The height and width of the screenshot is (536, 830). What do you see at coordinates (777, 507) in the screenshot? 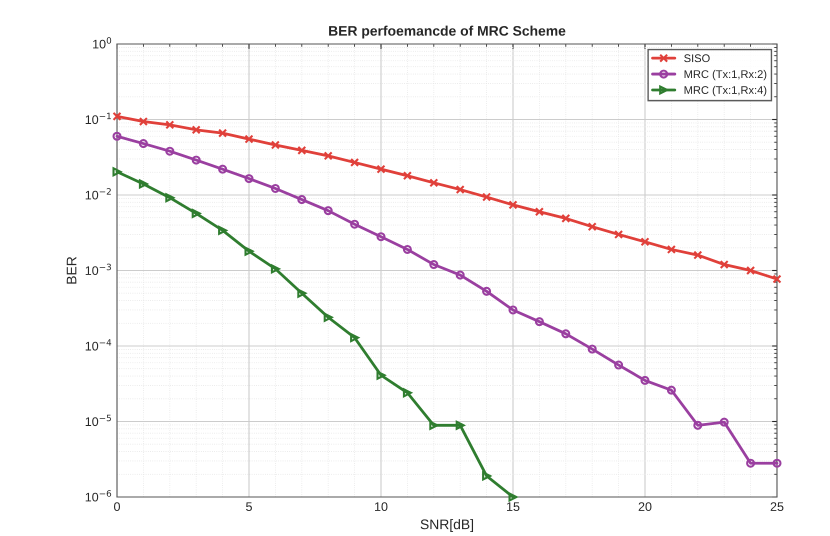
I see `x-tick-label: 25` at bounding box center [777, 507].